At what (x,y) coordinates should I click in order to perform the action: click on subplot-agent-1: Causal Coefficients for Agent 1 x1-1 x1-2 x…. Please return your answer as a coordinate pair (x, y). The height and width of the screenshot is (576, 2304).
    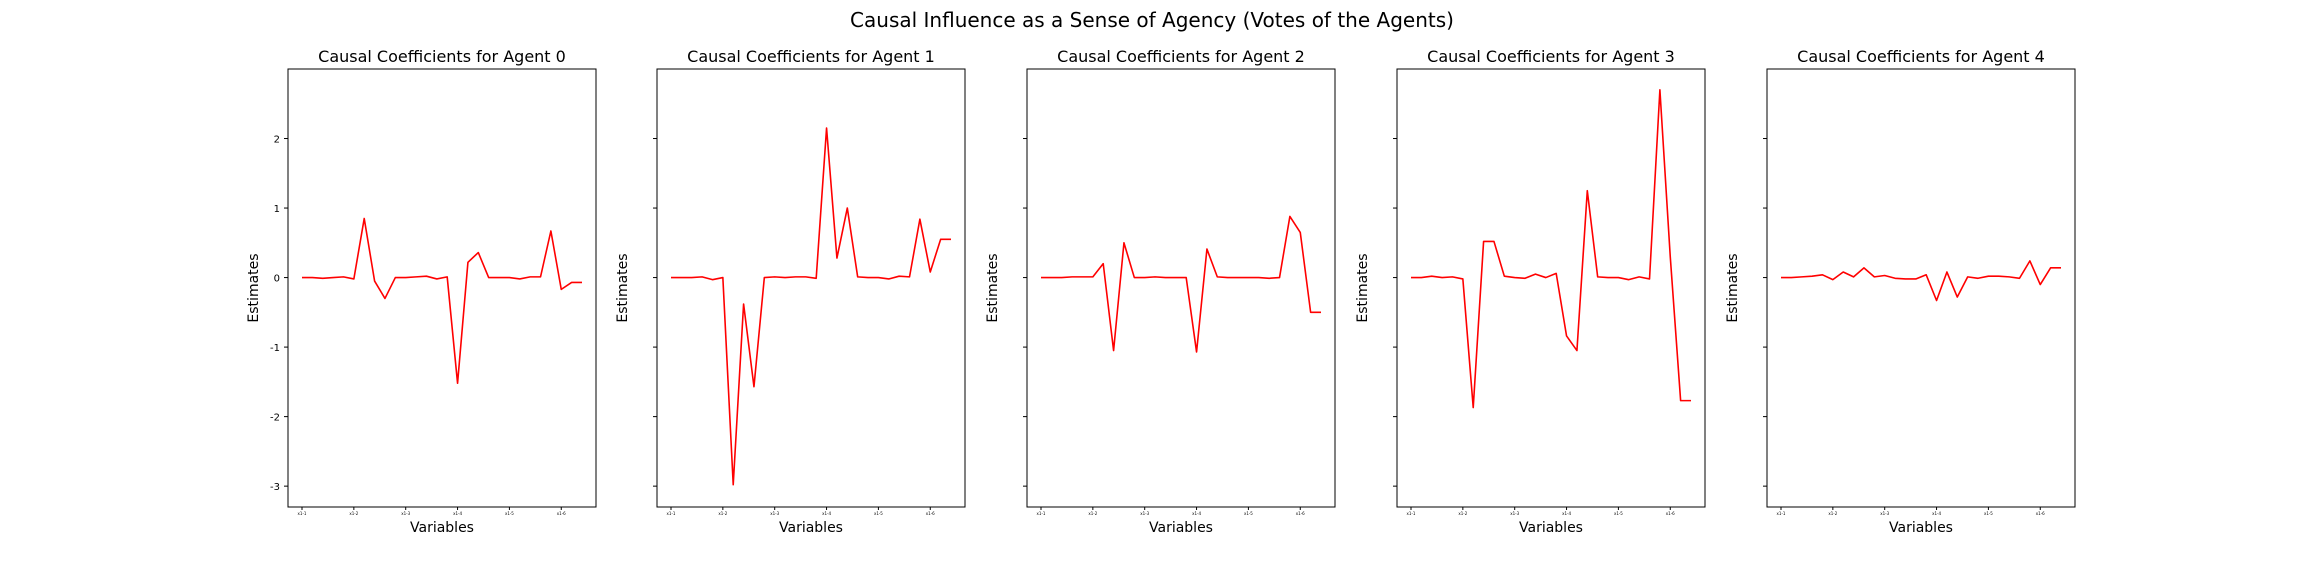
    Looking at the image, I should click on (790, 291).